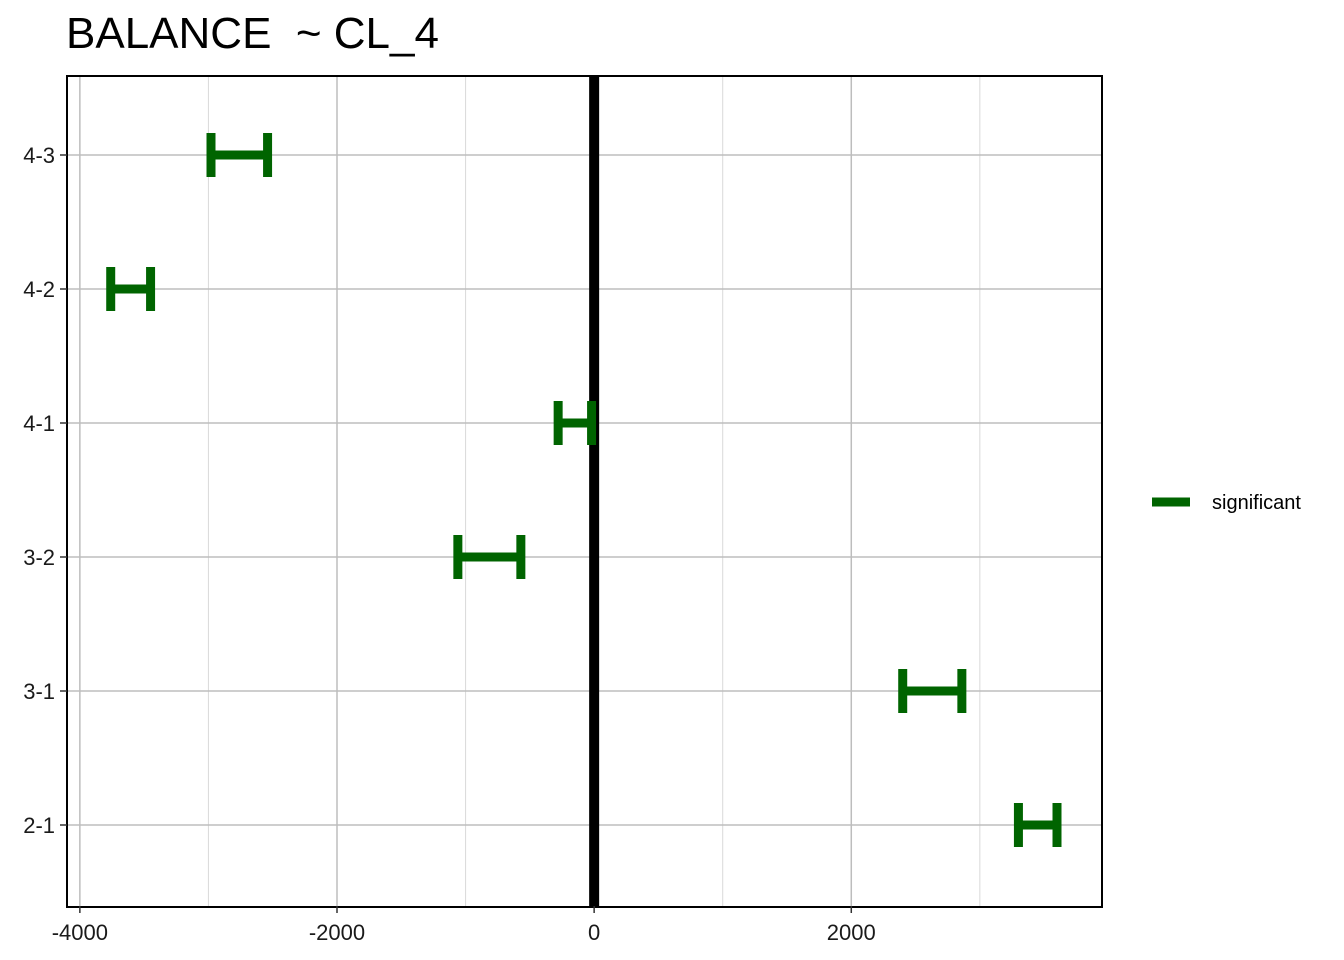 This screenshot has height=960, width=1344. What do you see at coordinates (80, 932) in the screenshot?
I see `x-tick-label: -4000` at bounding box center [80, 932].